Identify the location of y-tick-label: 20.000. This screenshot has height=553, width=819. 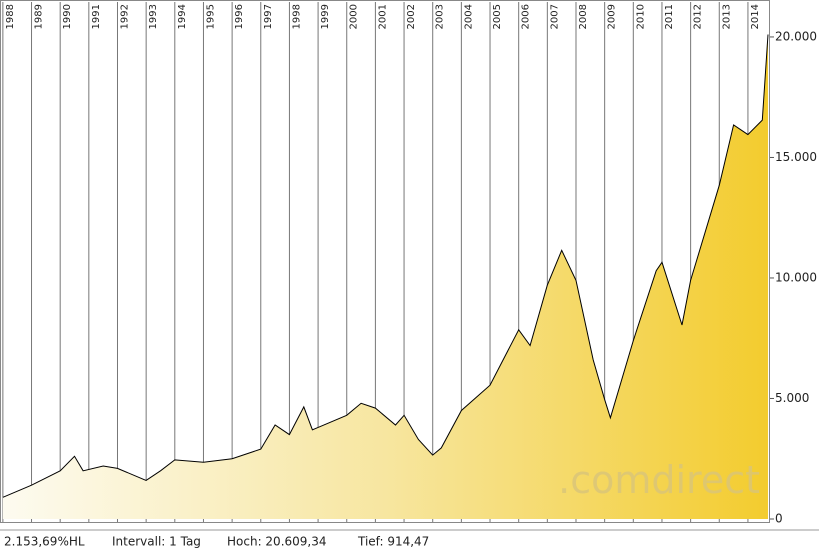
(796, 36).